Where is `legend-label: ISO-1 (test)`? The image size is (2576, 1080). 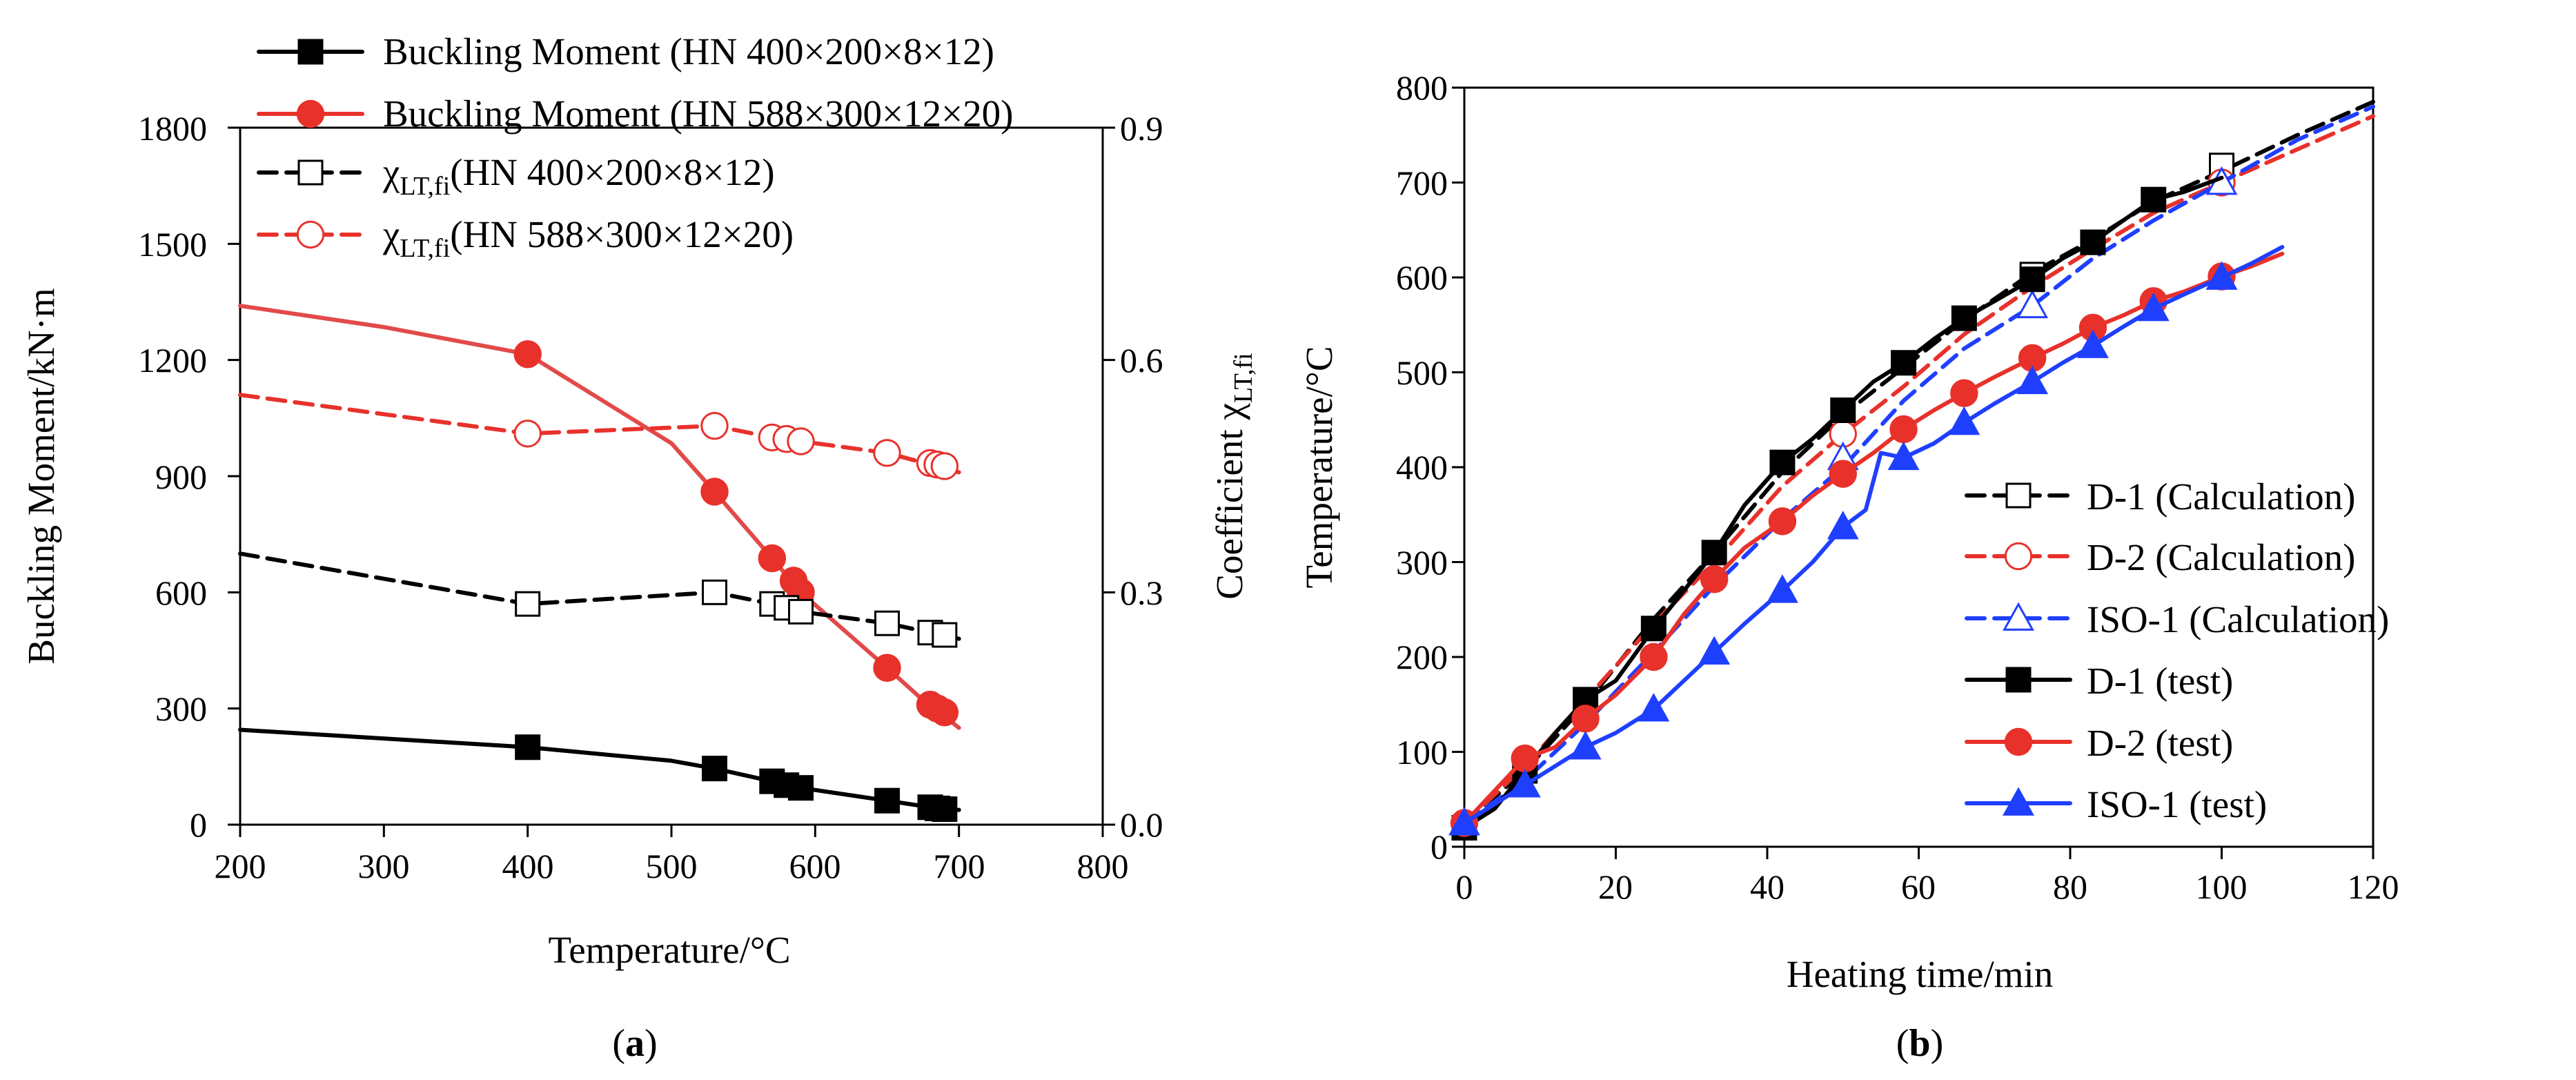
legend-label: ISO-1 (test) is located at coordinates (2177, 804).